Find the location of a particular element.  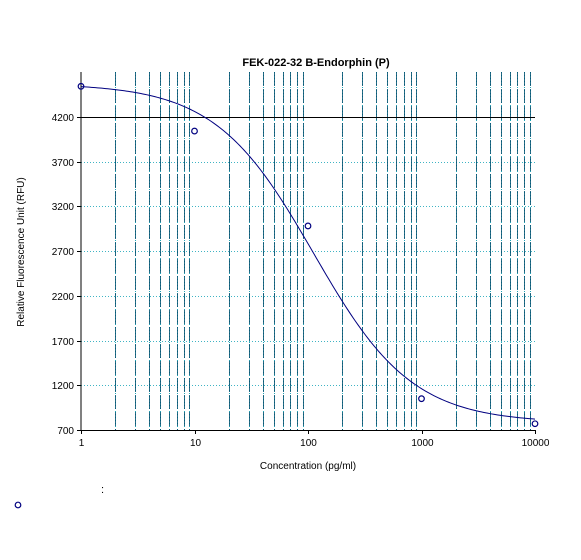

y-tick-label: 3200 is located at coordinates (63, 207).